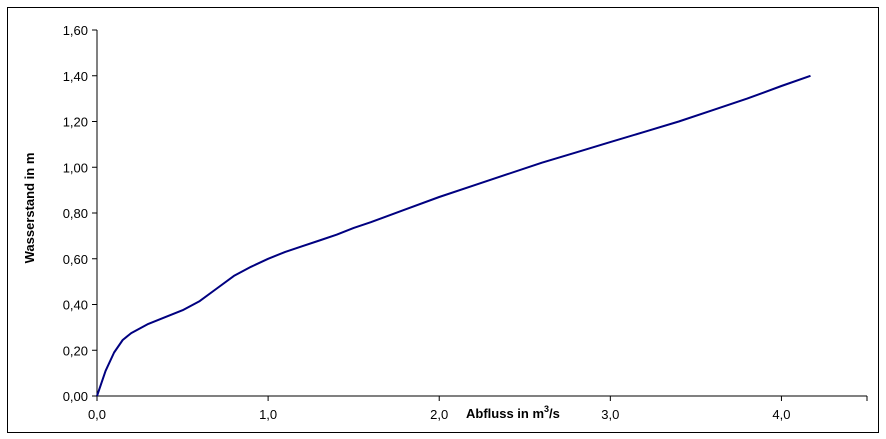 Image resolution: width=886 pixels, height=439 pixels. What do you see at coordinates (29, 208) in the screenshot?
I see `y-axis-title: Wasserstand in m` at bounding box center [29, 208].